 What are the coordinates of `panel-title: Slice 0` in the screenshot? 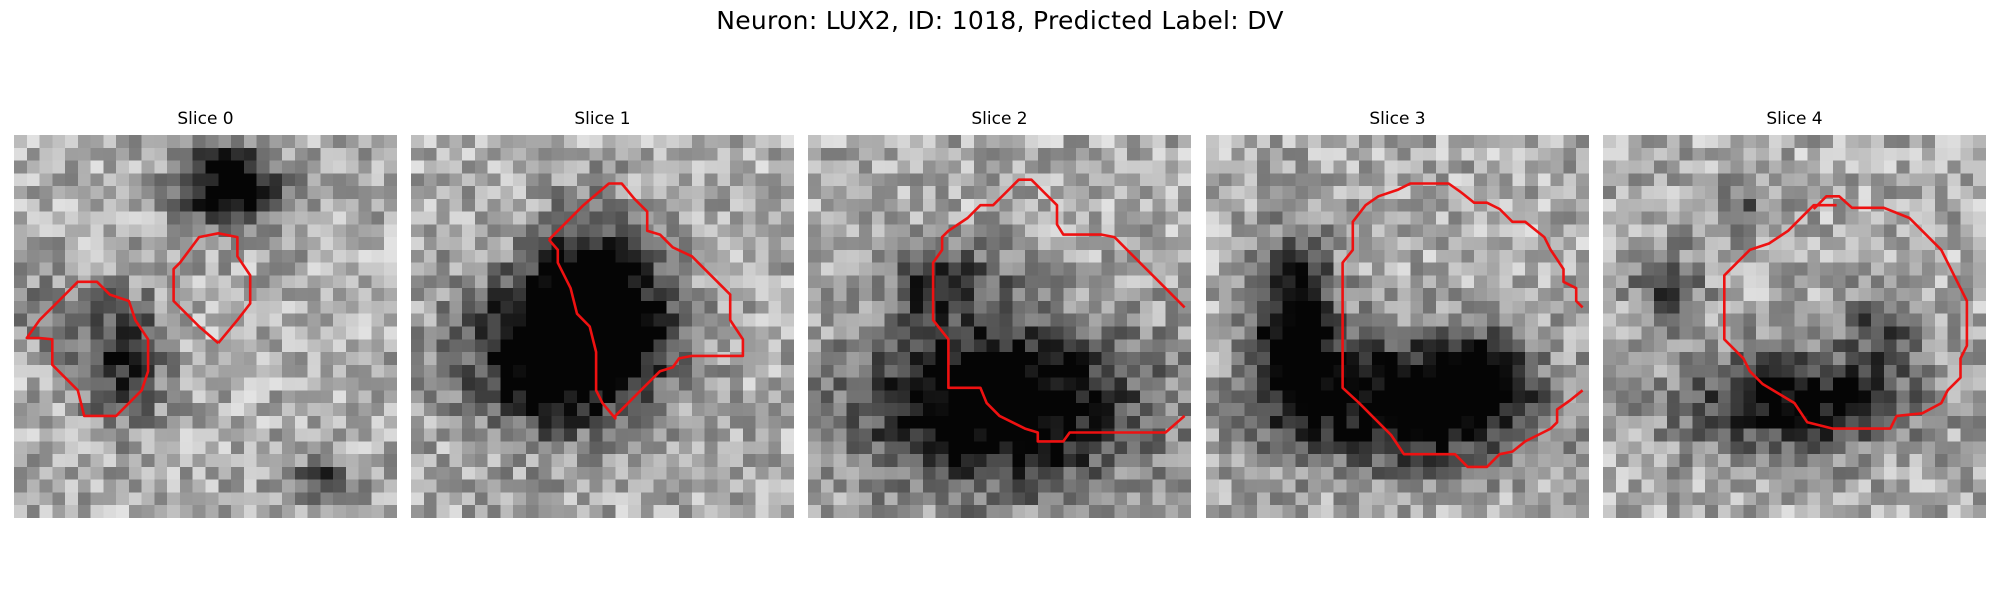 It's located at (205, 119).